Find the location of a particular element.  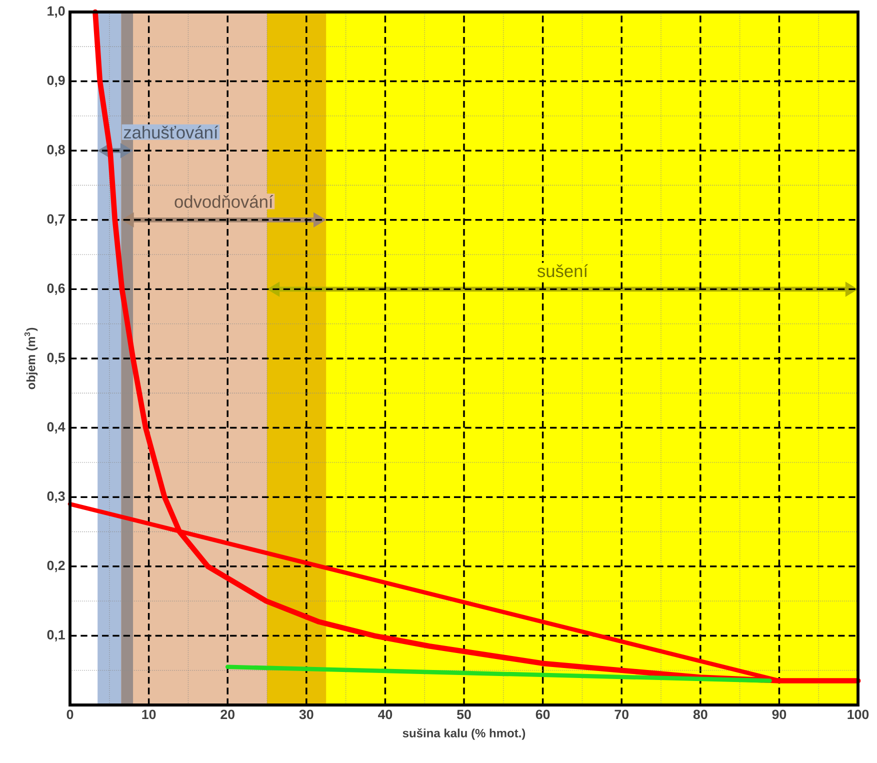

x-tick-label: 80 is located at coordinates (700, 715).